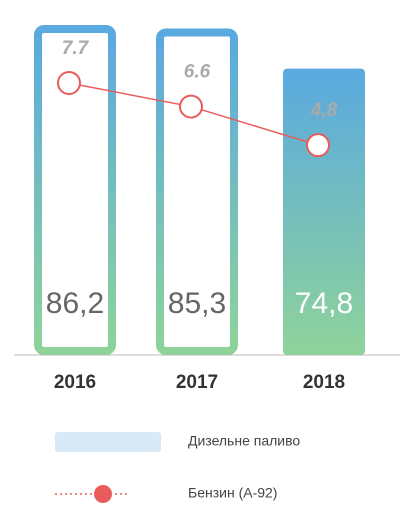 The height and width of the screenshot is (509, 417). What do you see at coordinates (76, 48) in the screenshot?
I see `line-value-label: 7.7` at bounding box center [76, 48].